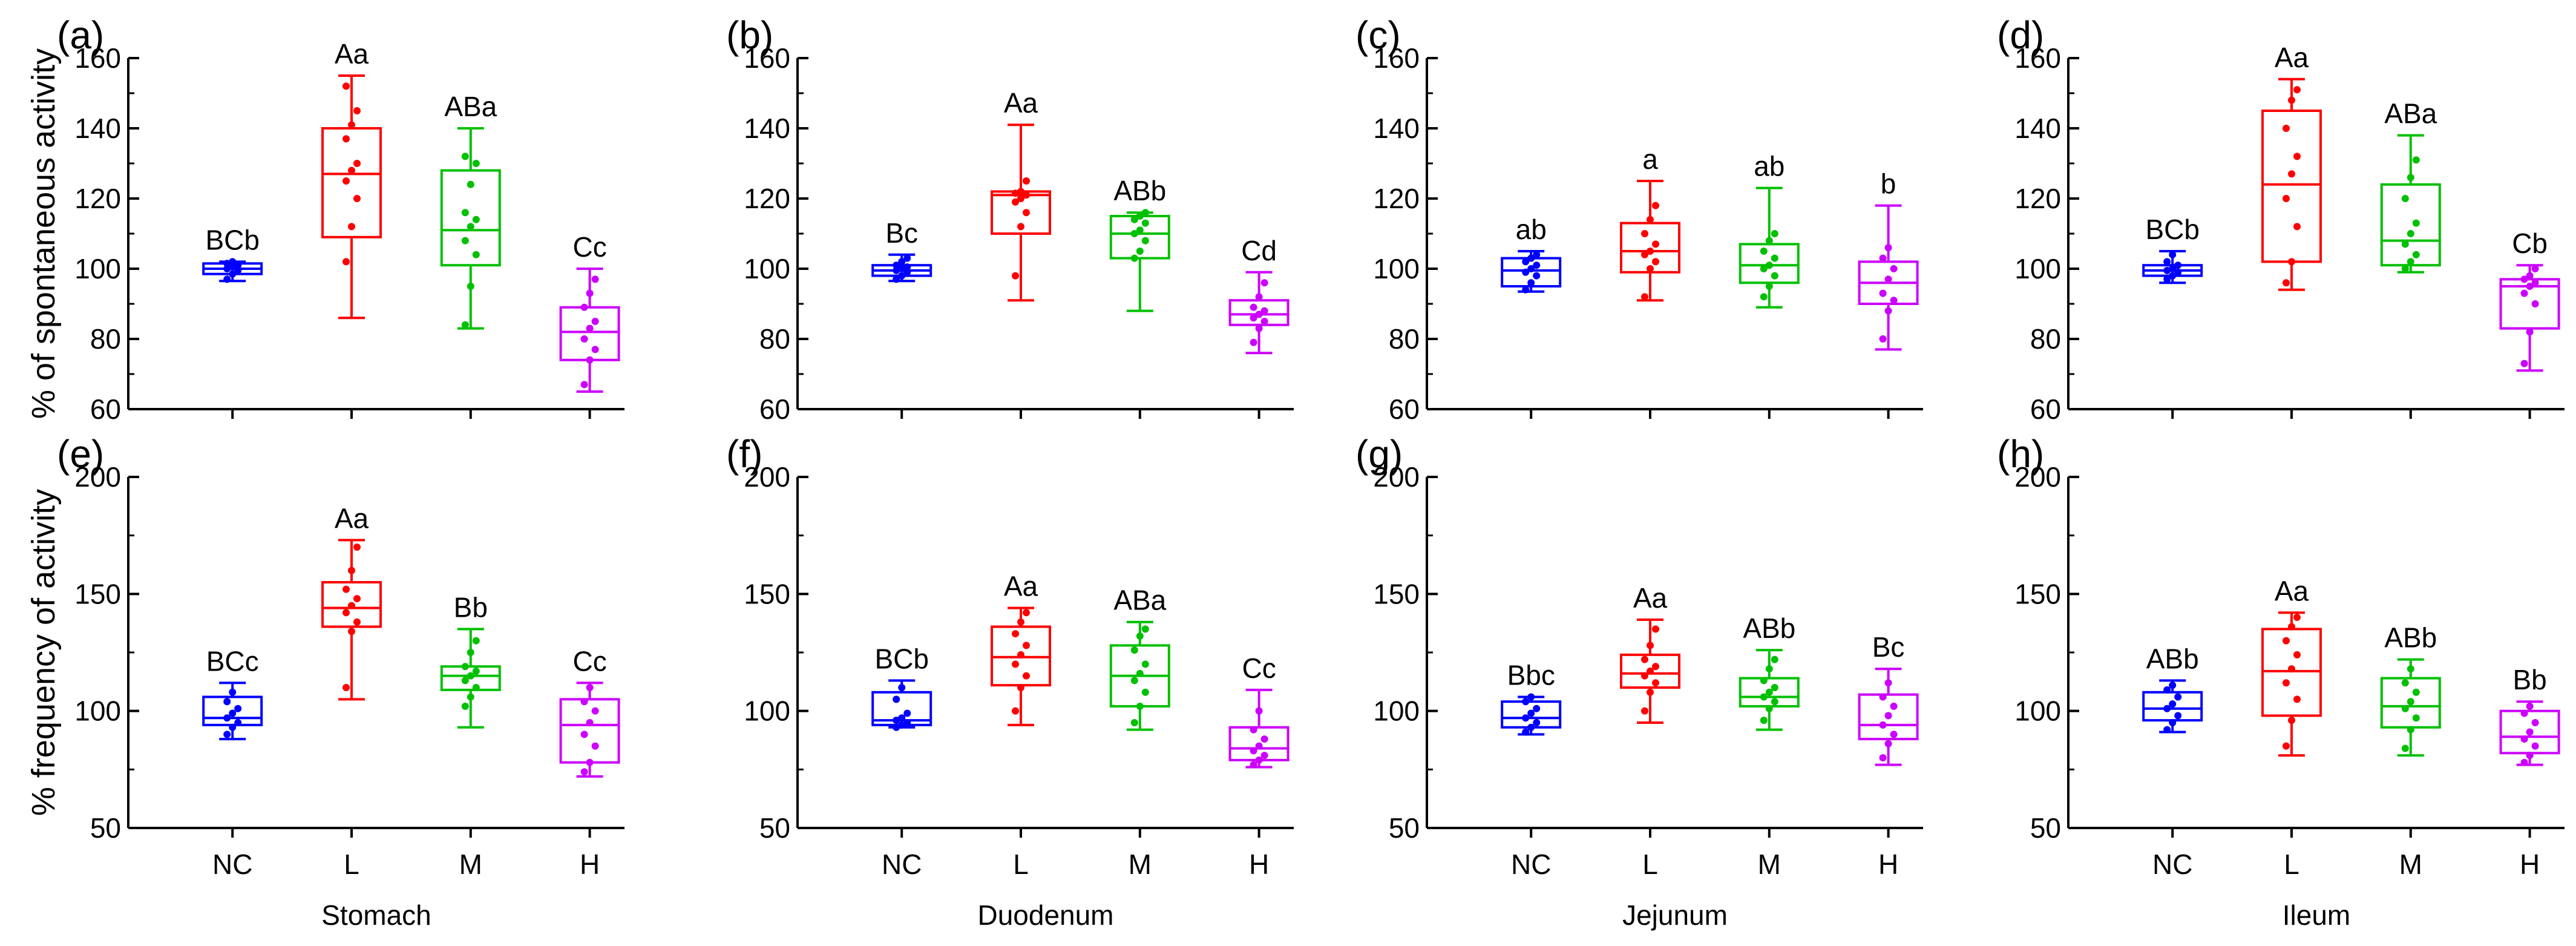 The width and height of the screenshot is (2576, 946). I want to click on panel-h: 50 100 150 200(h) Ileum NC ABb L Aa M ABb H Bb, so click(2281, 681).